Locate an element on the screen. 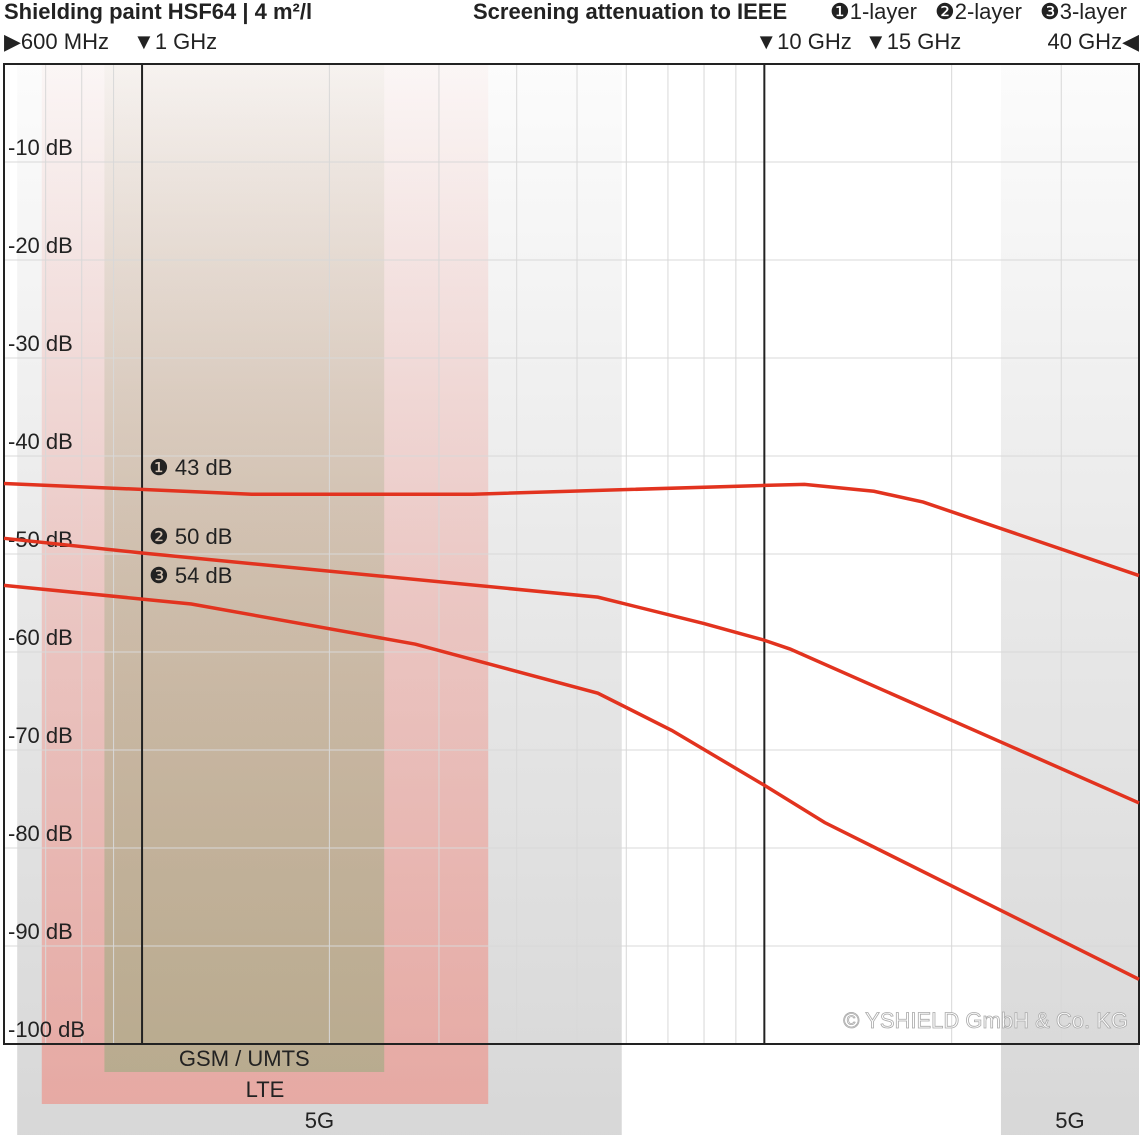  annotation: ❷ 50 dB is located at coordinates (190, 536).